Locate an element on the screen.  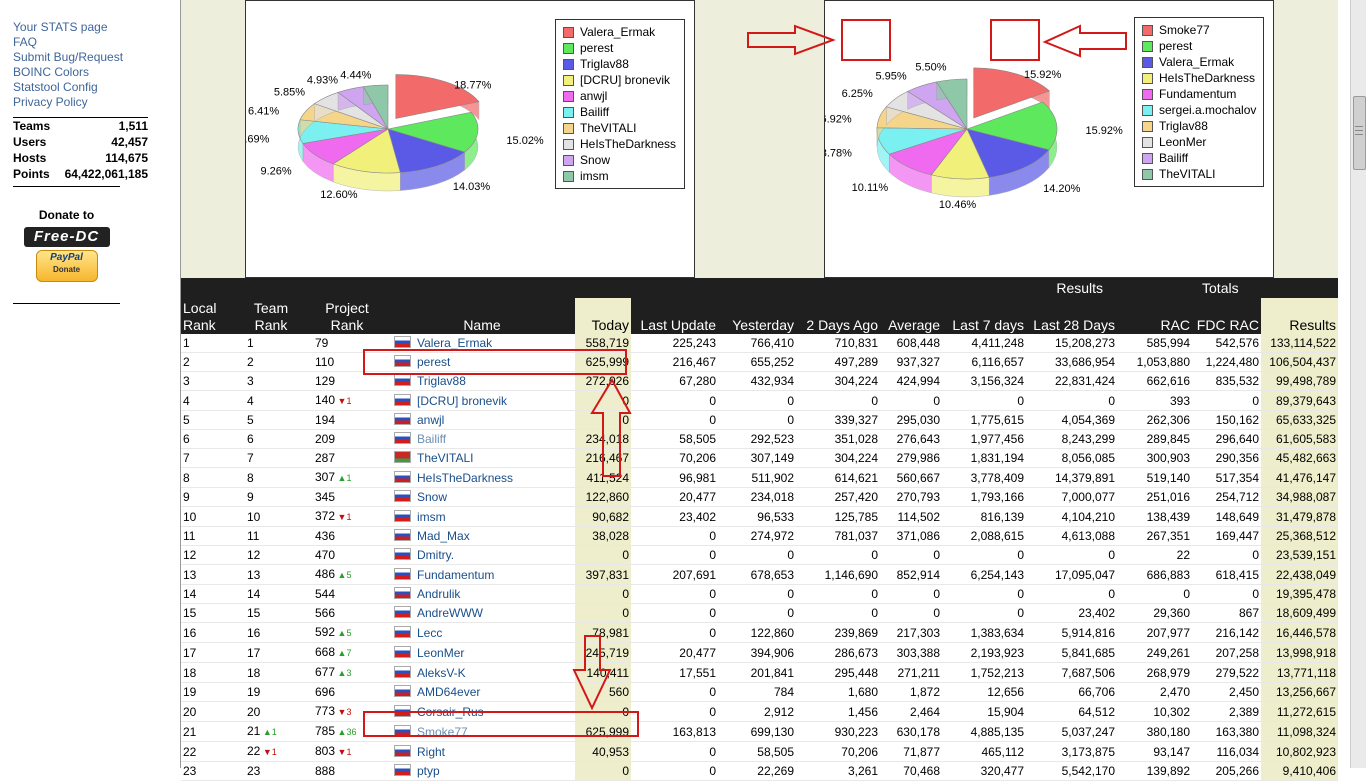
column-header: Last 7 days is located at coordinates (988, 325).